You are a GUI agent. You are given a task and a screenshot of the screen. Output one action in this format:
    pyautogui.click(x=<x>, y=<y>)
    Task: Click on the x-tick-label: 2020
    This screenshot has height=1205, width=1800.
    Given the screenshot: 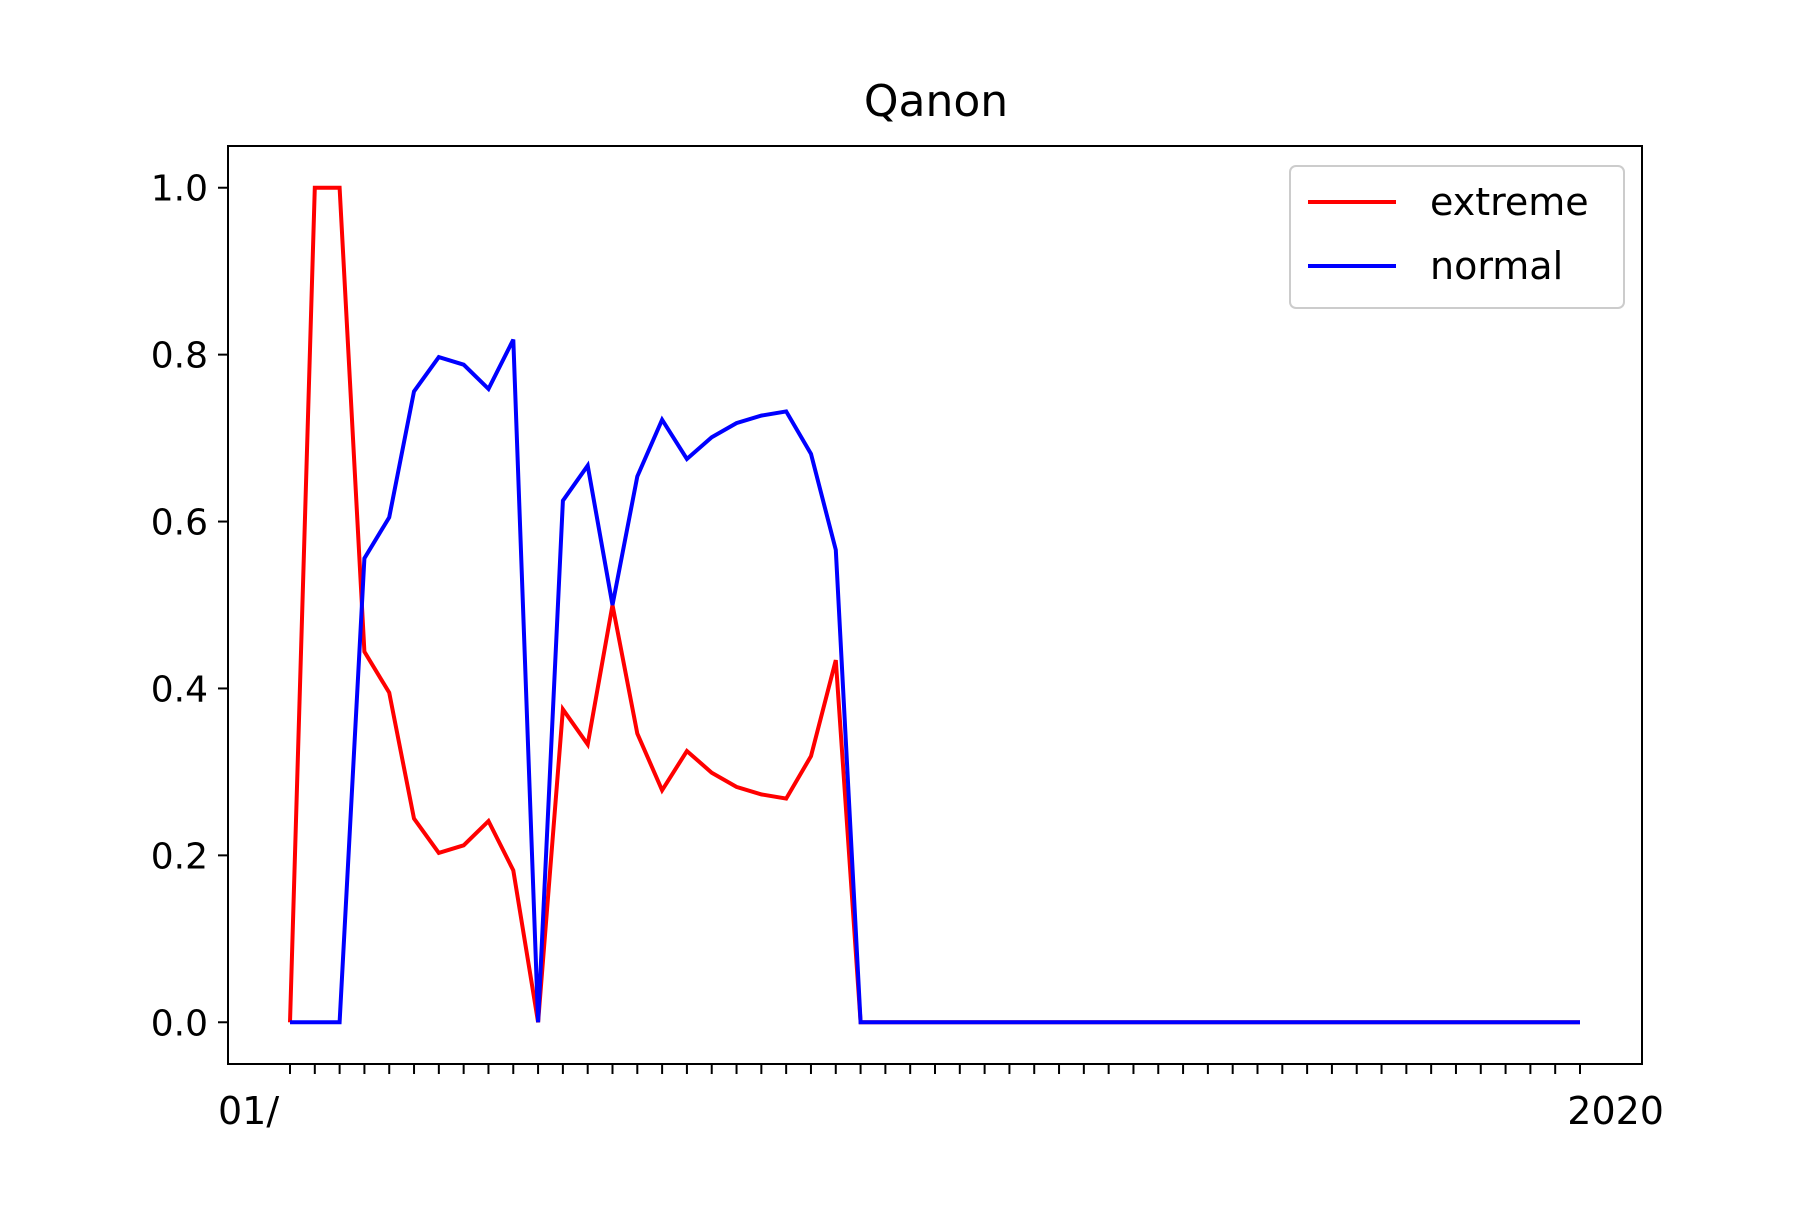 What is the action you would take?
    pyautogui.click(x=1615, y=1111)
    